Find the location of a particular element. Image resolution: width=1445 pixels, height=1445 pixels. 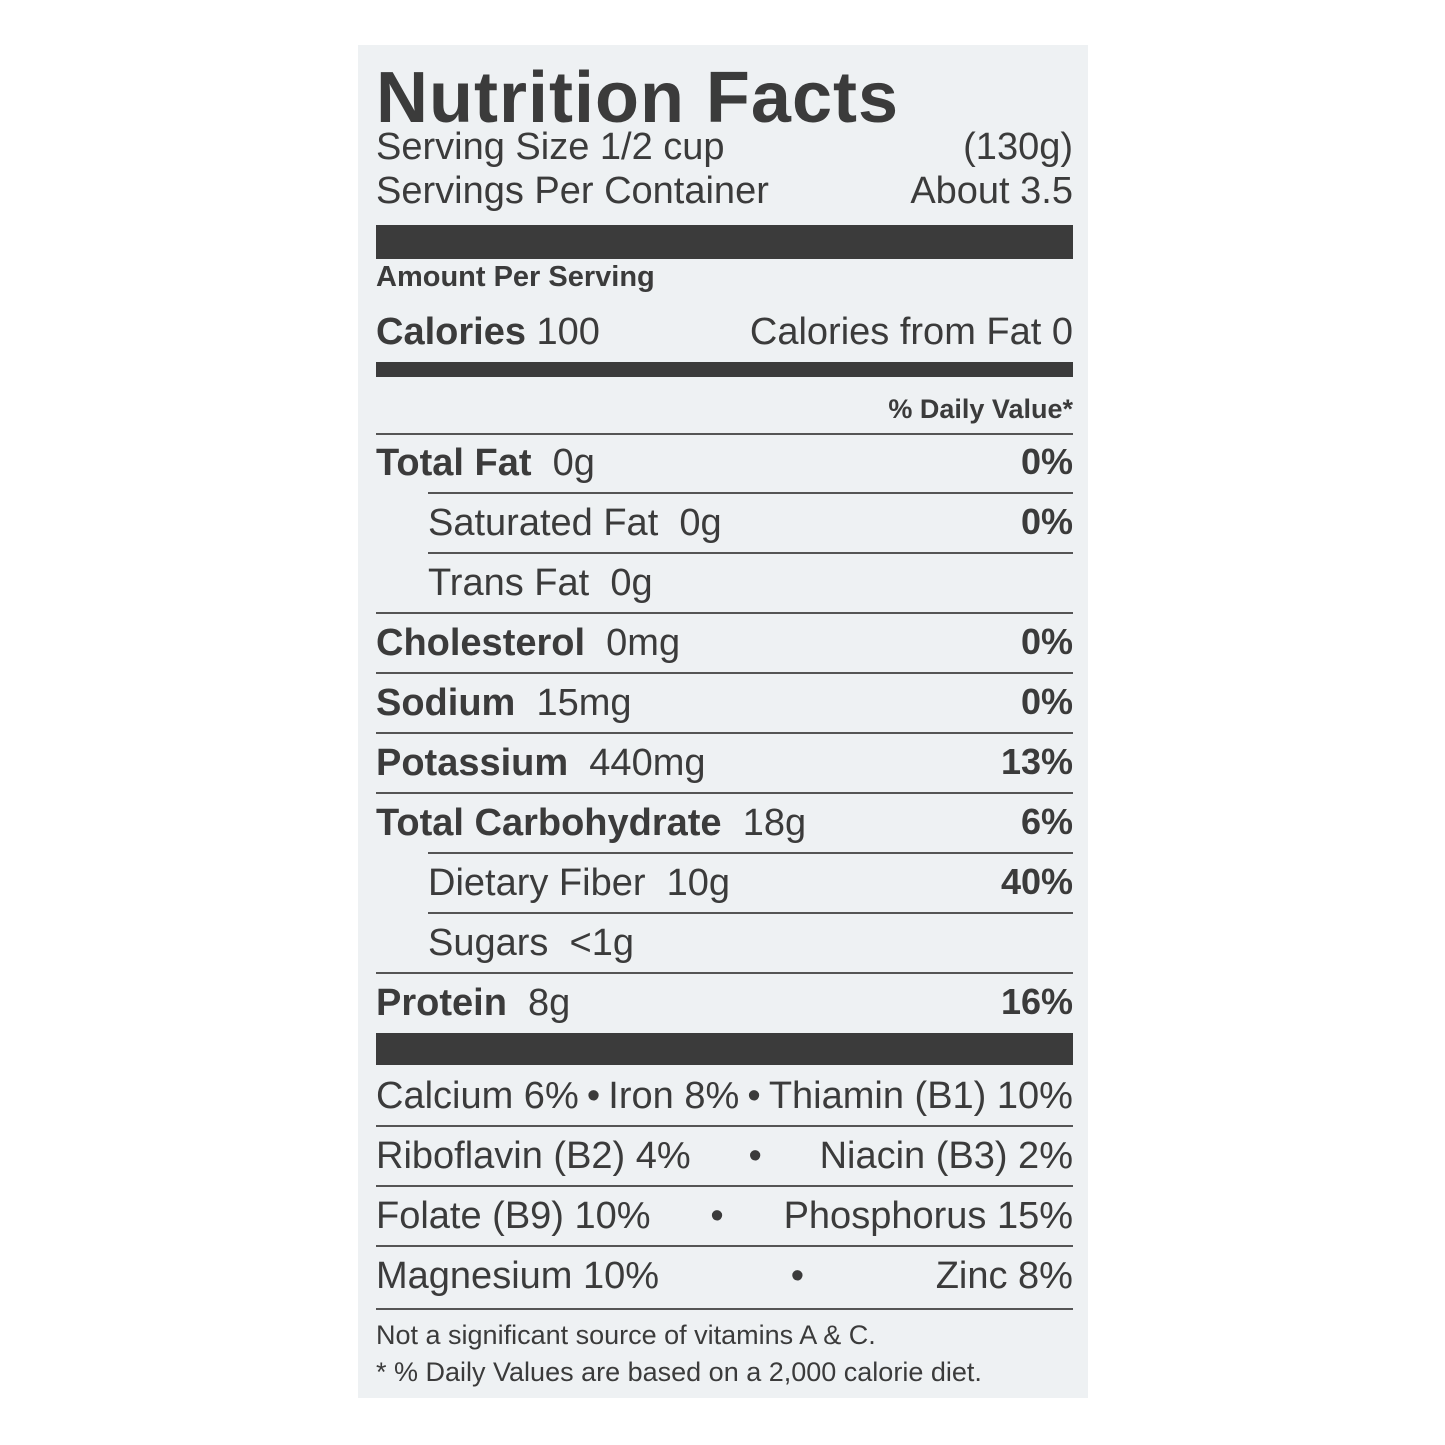

nutrient-dv: 13% is located at coordinates (1036, 761).